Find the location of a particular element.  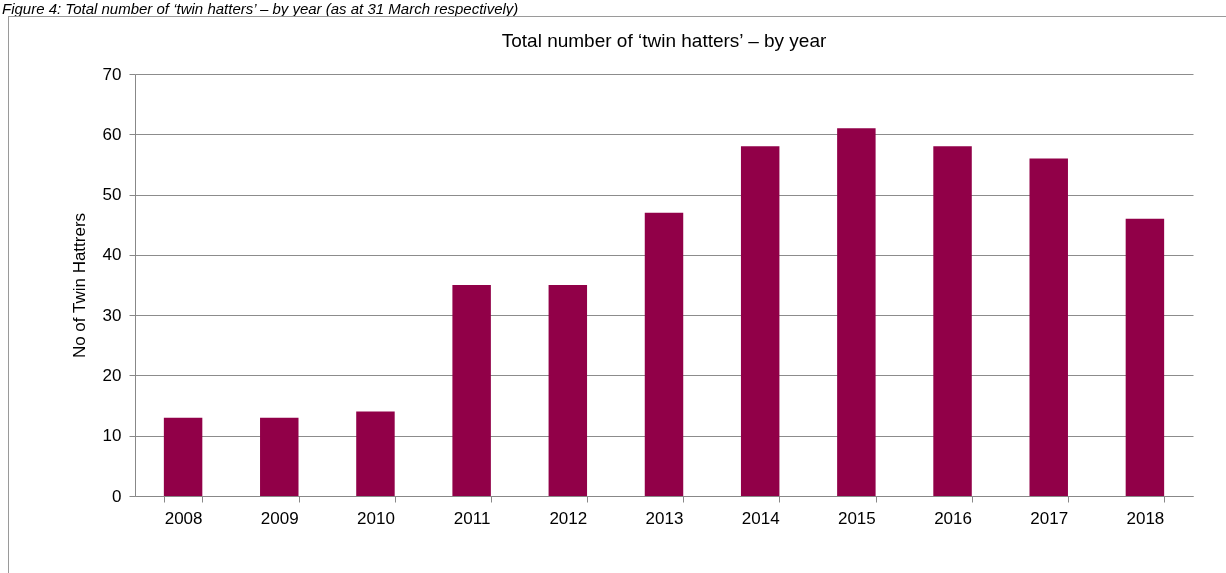

x-tick-label: 2011 is located at coordinates (472, 518).